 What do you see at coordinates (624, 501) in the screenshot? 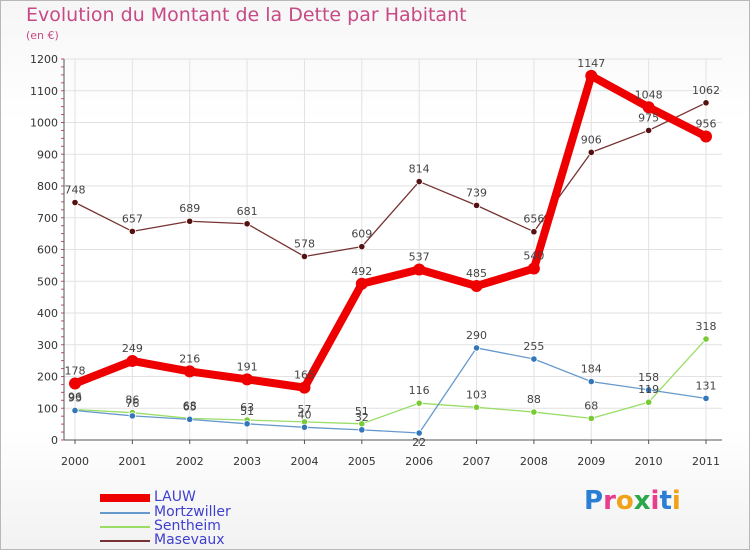
I see `logo-letter: o` at bounding box center [624, 501].